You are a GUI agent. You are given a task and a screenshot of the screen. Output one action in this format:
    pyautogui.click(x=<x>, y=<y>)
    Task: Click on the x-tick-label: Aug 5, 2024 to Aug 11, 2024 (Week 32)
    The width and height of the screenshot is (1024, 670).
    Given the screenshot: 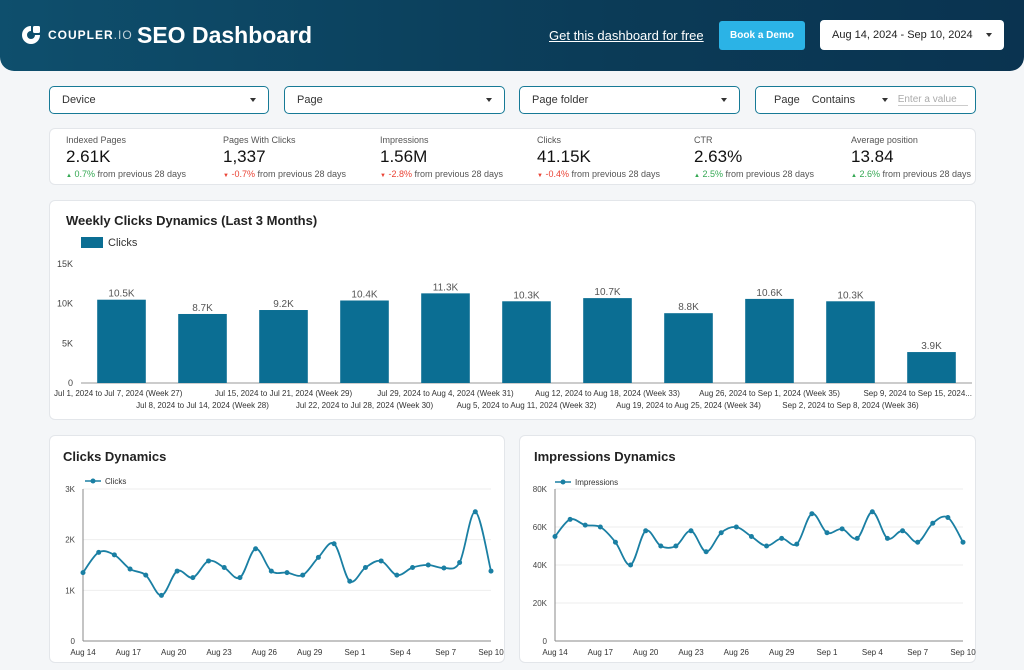 What is the action you would take?
    pyautogui.click(x=527, y=405)
    